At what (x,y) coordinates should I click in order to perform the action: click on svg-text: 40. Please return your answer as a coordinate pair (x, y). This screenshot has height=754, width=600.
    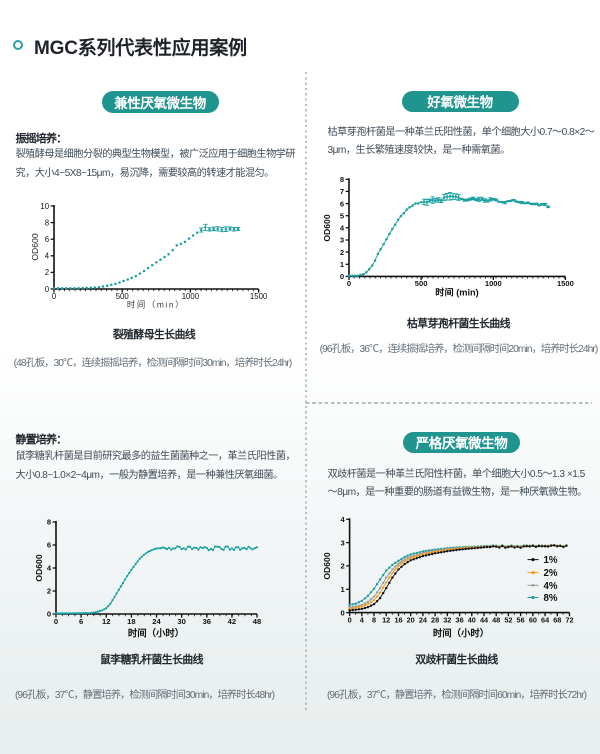
    Looking at the image, I should click on (472, 619).